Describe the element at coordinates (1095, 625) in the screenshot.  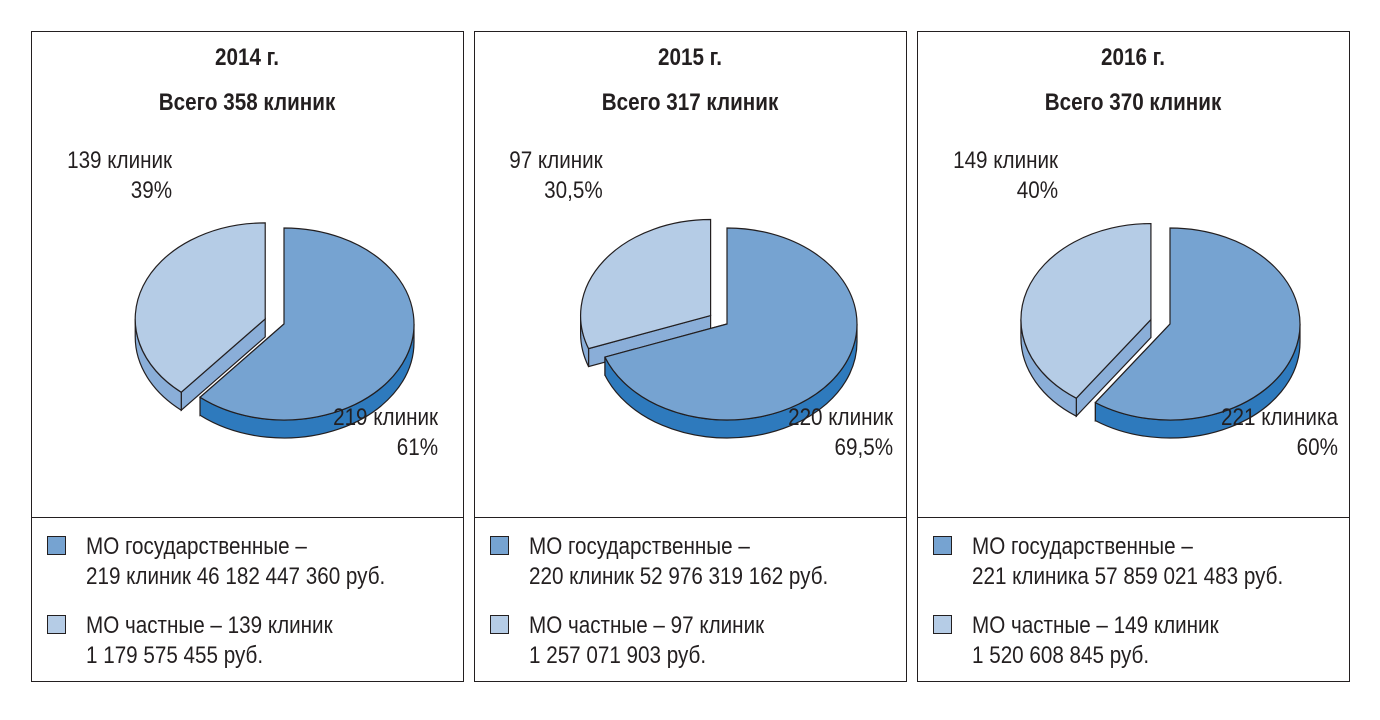
I see `legend-private-line1: МО частные – 149 клиник` at that location.